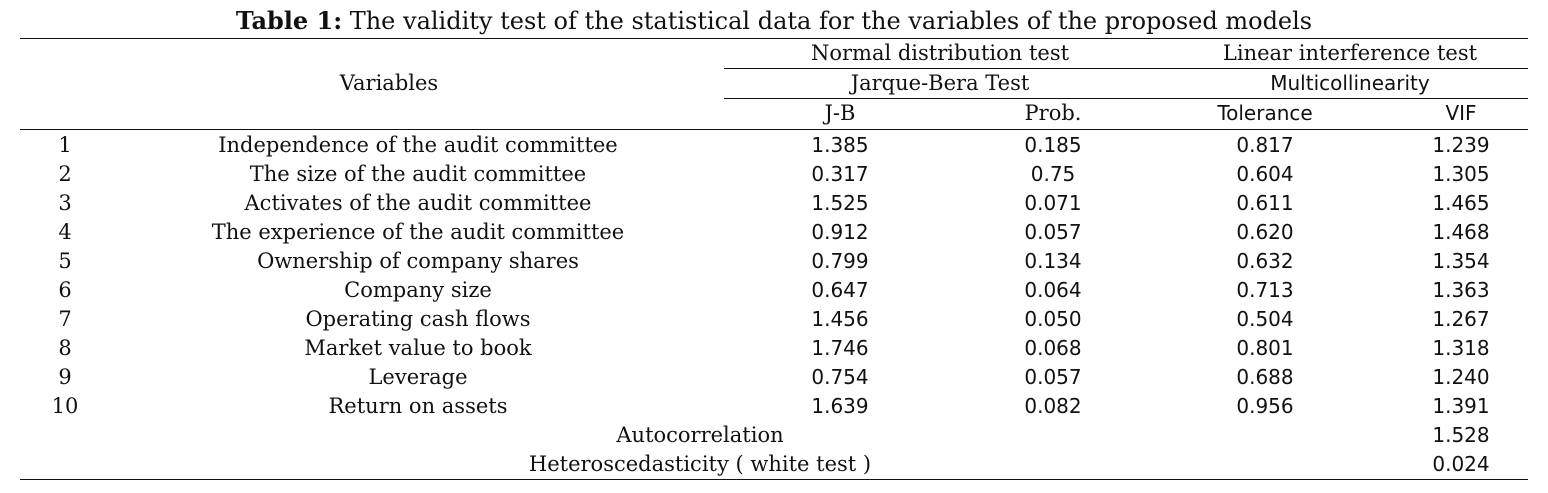 This screenshot has width=1548, height=493. I want to click on prob-value: 0.185, so click(1053, 145).